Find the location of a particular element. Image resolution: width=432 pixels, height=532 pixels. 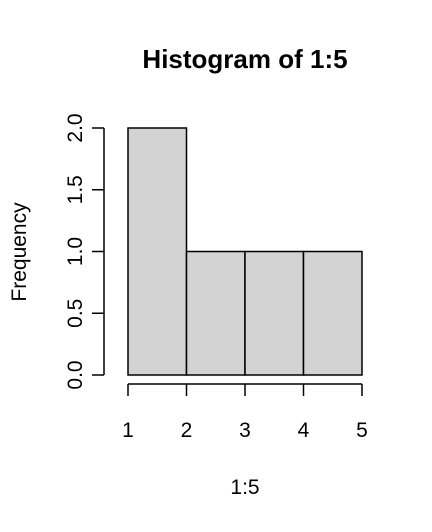

x-tick-label: 3 is located at coordinates (245, 430).